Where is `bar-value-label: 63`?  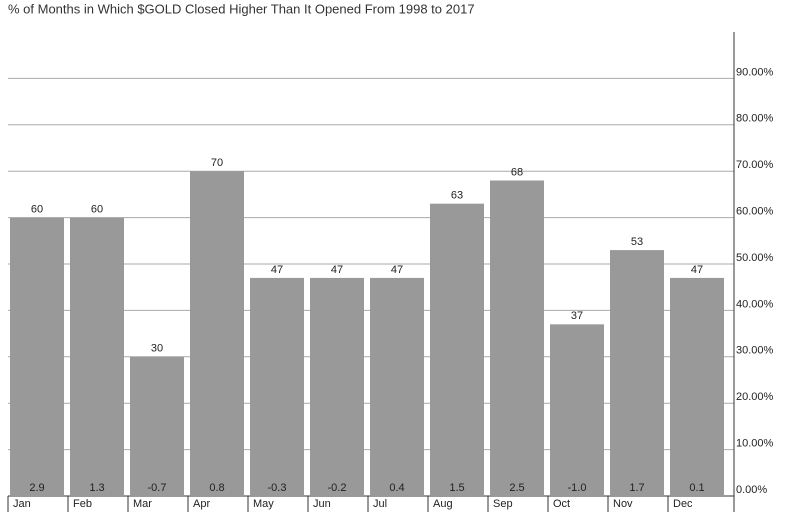
bar-value-label: 63 is located at coordinates (457, 196).